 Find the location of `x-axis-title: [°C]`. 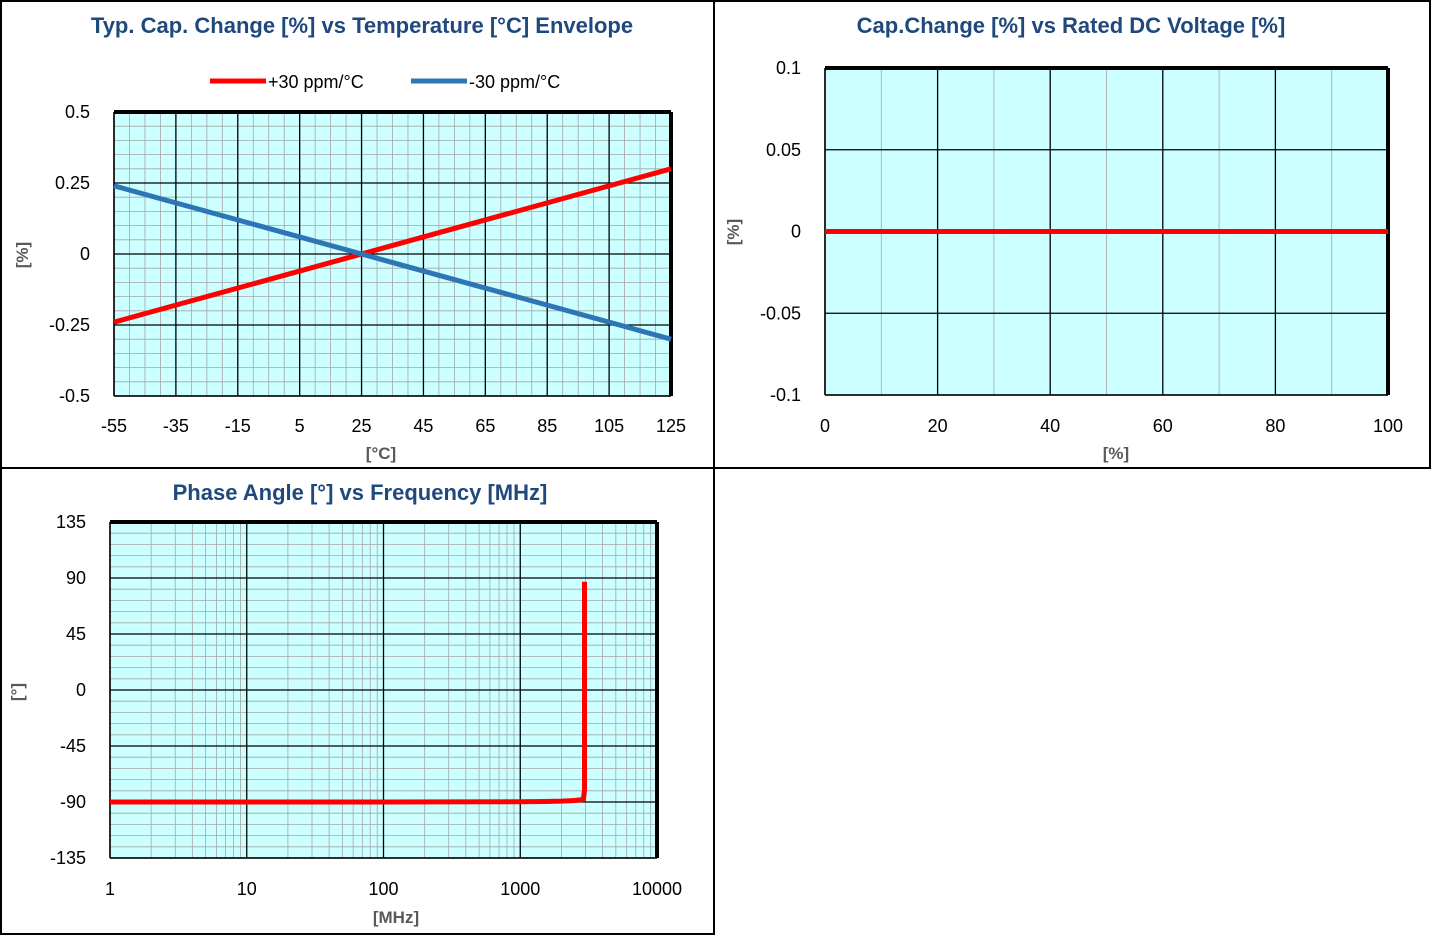

x-axis-title: [°C] is located at coordinates (381, 453).